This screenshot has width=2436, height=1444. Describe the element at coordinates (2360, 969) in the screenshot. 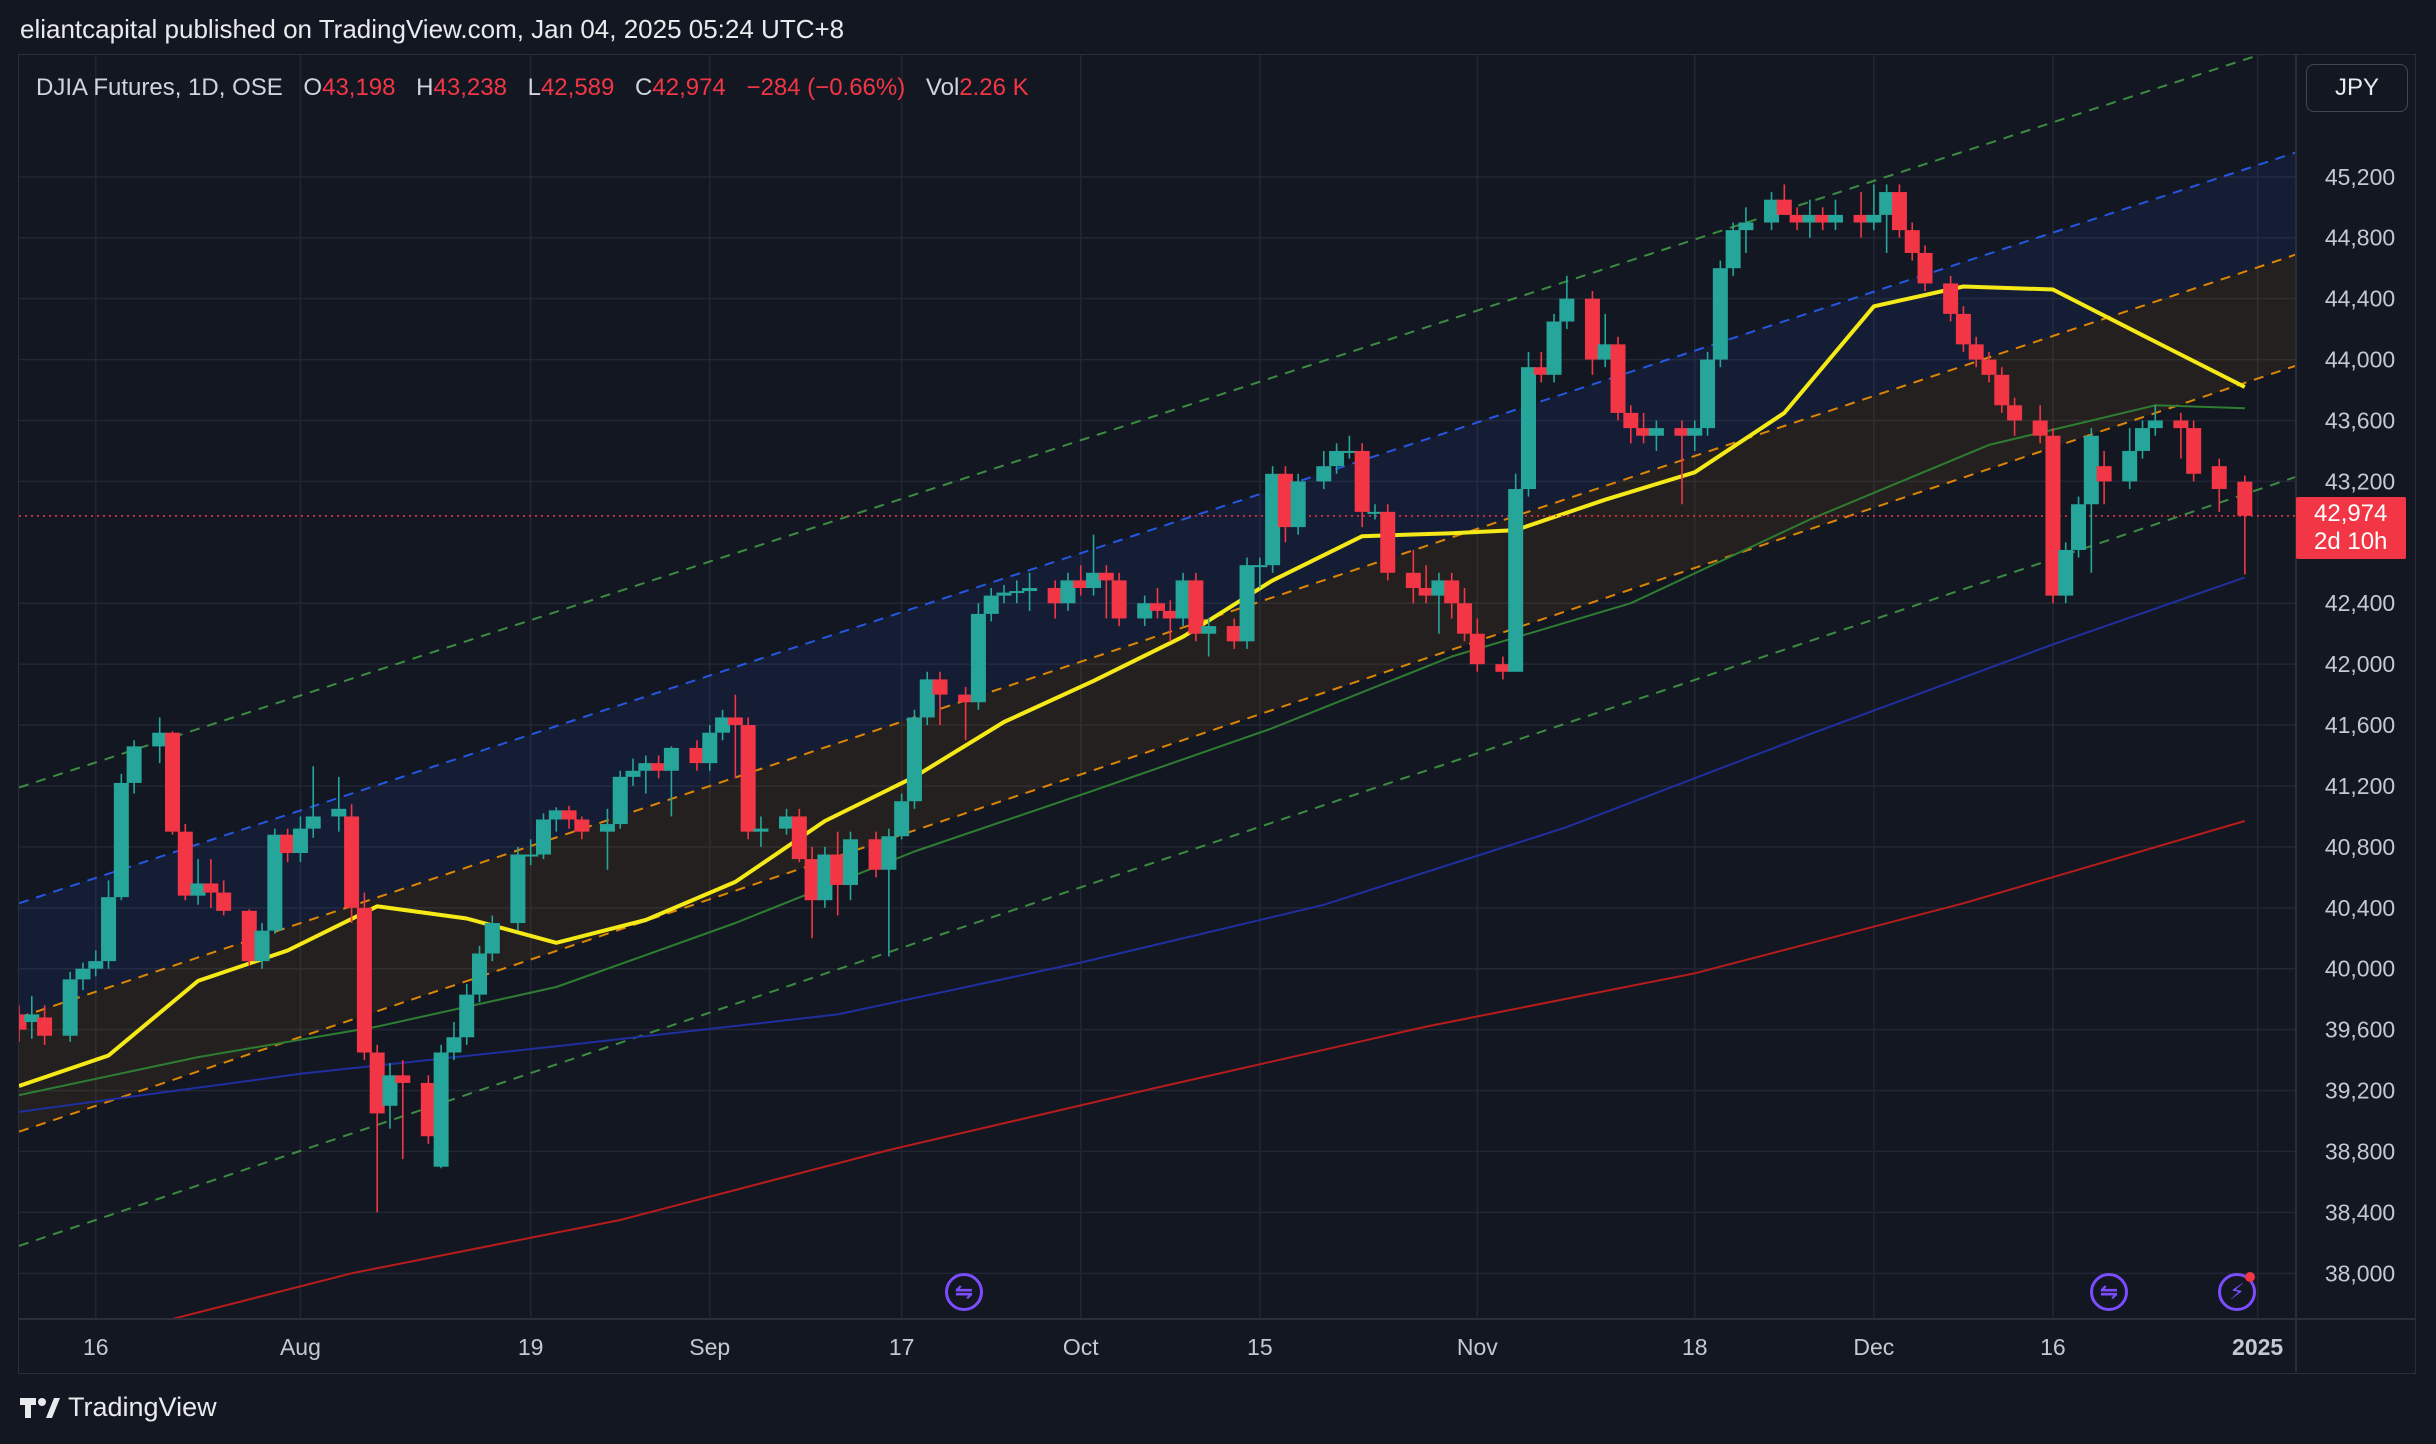

I see `y-tick-label: 40,000` at that location.